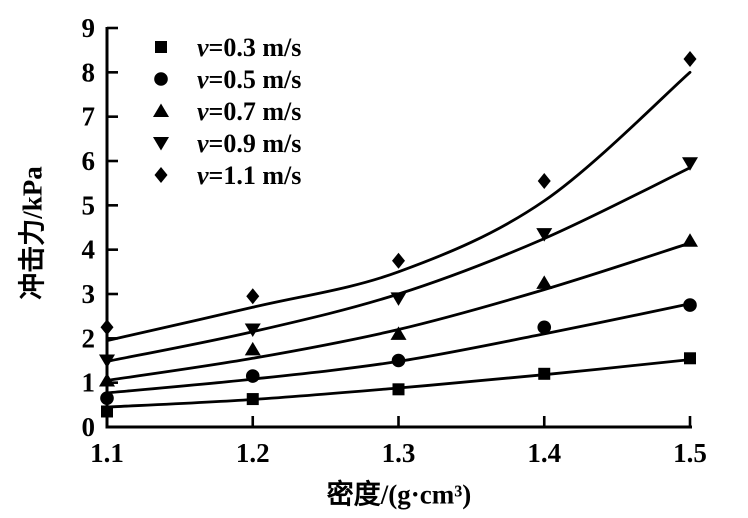  I want to click on x-tick-label: 1.3, so click(399, 453).